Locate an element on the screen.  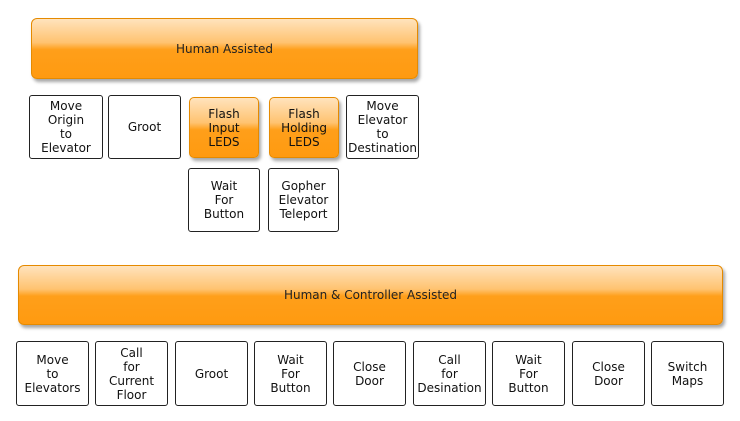
node-flash-holding-leds: Flash Holding LEDS is located at coordinates (304, 127).